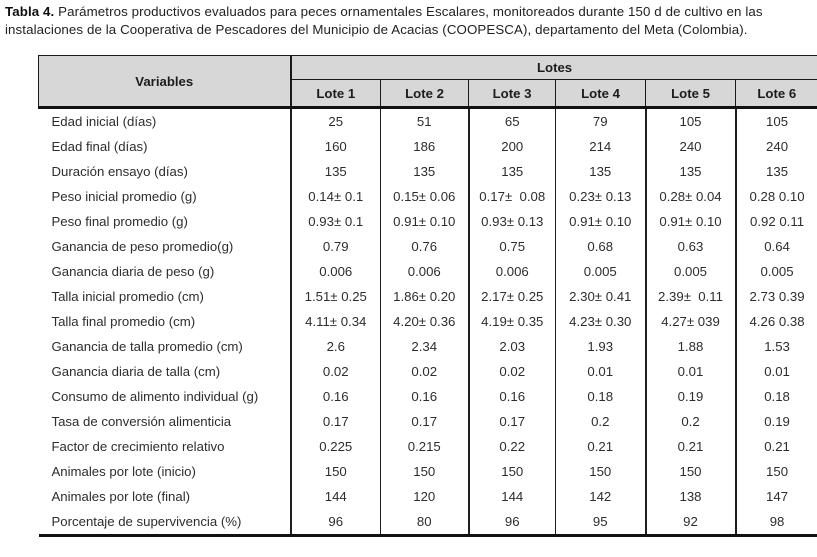  What do you see at coordinates (776, 496) in the screenshot?
I see `cell-value: 147` at bounding box center [776, 496].